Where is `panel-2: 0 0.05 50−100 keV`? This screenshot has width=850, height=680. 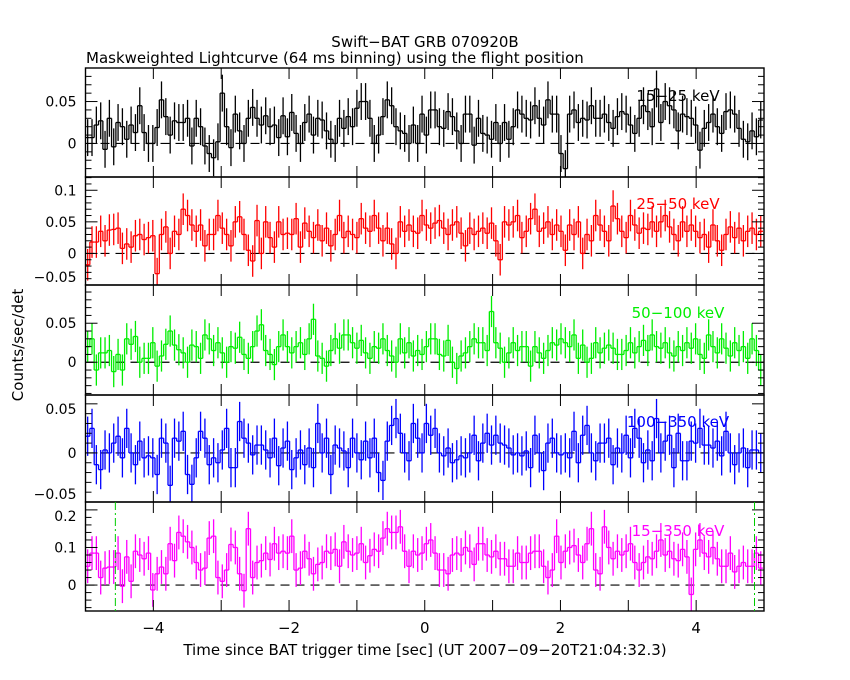 panel-2: 0 0.05 50−100 keV is located at coordinates (405, 340).